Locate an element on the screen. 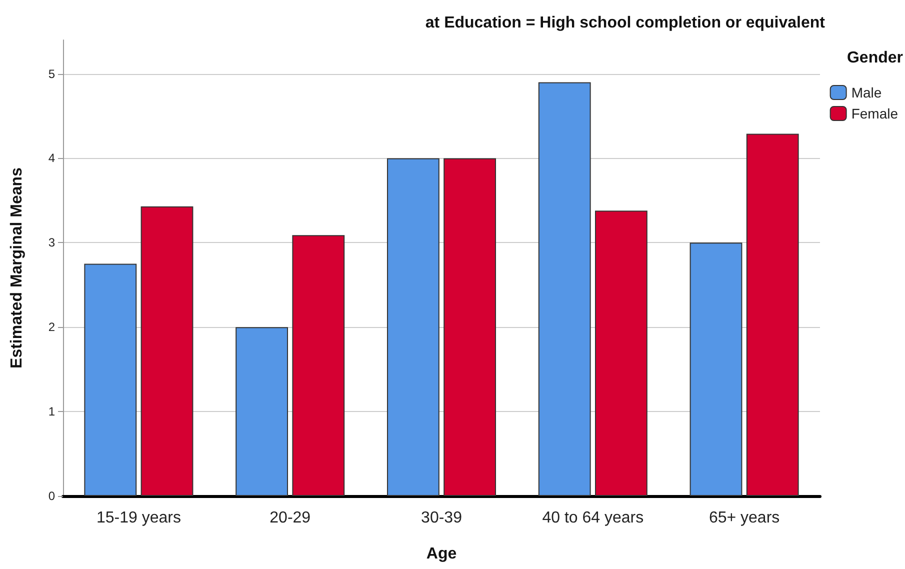 The width and height of the screenshot is (905, 569). x-tick-label: 30-39 is located at coordinates (441, 518).